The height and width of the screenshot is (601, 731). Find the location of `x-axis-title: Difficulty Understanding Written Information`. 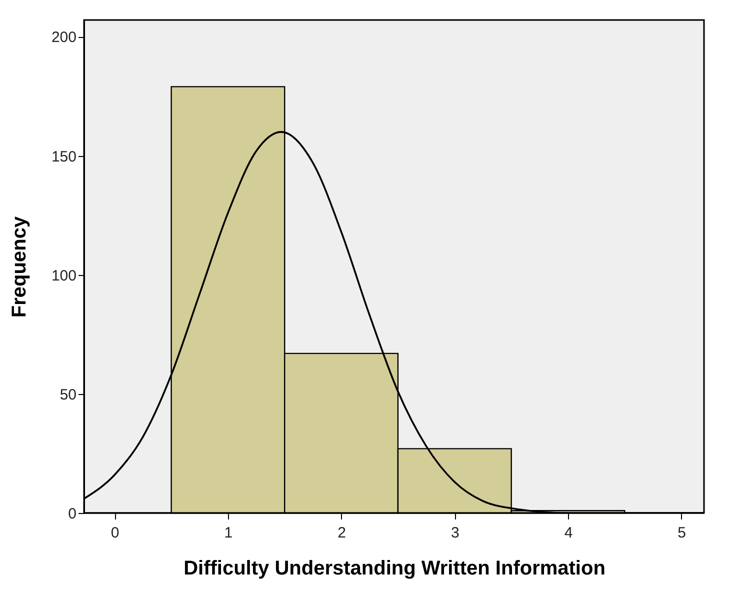

x-axis-title: Difficulty Understanding Written Information is located at coordinates (395, 569).